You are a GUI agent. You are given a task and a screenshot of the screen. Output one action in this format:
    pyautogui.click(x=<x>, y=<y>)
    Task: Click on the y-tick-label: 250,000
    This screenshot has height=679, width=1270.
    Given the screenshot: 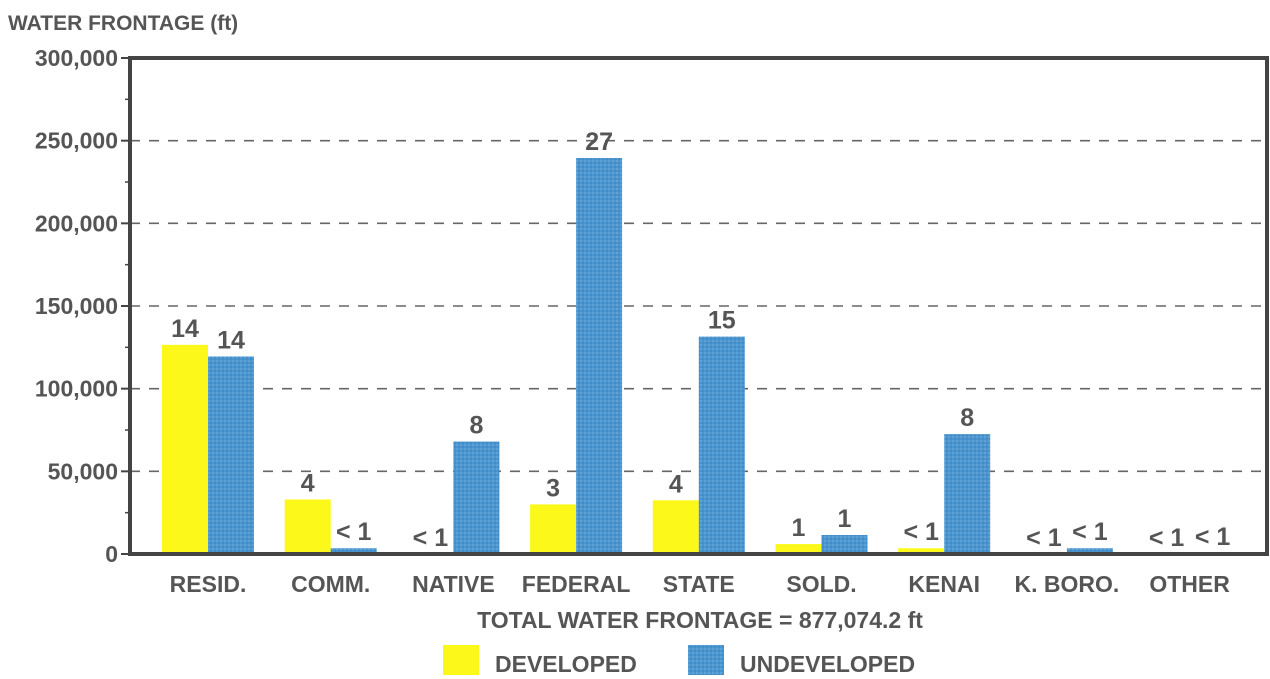 What is the action you would take?
    pyautogui.click(x=76, y=141)
    